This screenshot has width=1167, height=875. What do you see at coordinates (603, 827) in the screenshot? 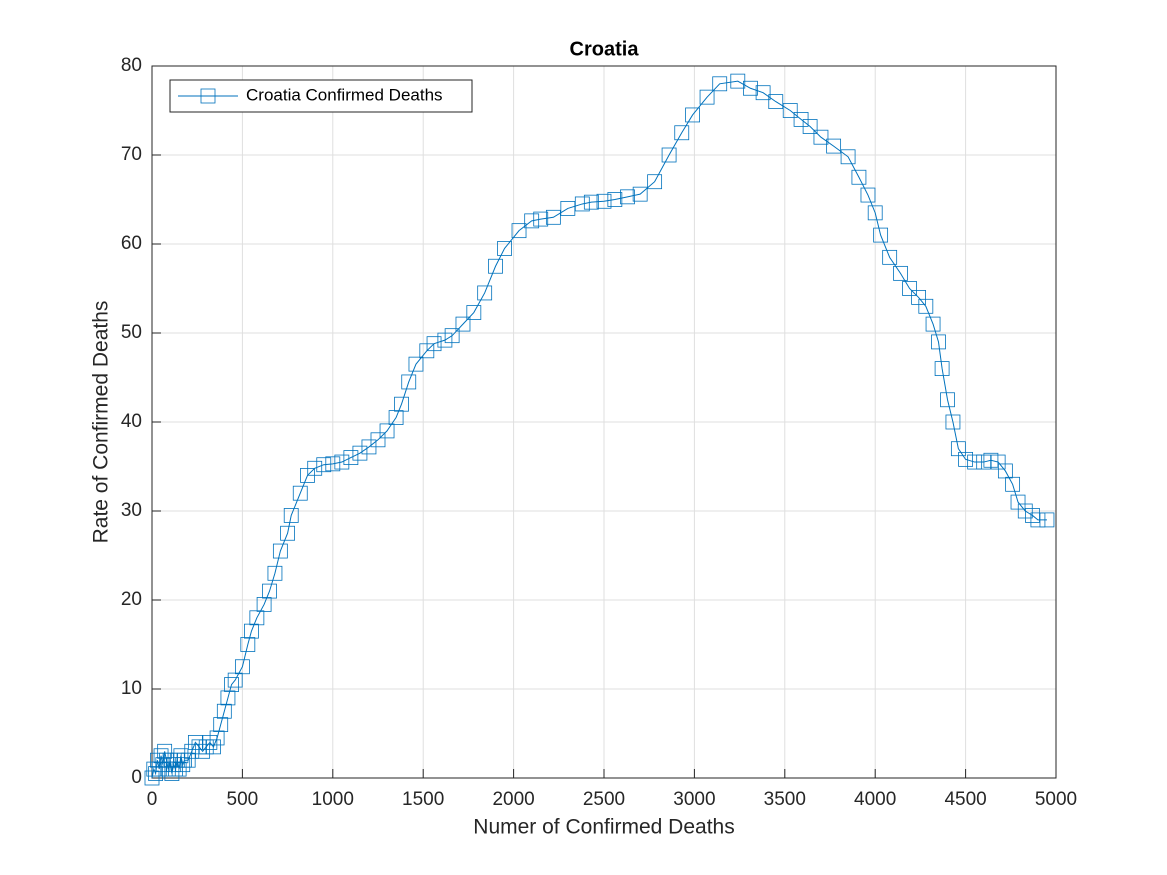
I see `x-axis-label: Numer of Confirmed Deaths` at bounding box center [603, 827].